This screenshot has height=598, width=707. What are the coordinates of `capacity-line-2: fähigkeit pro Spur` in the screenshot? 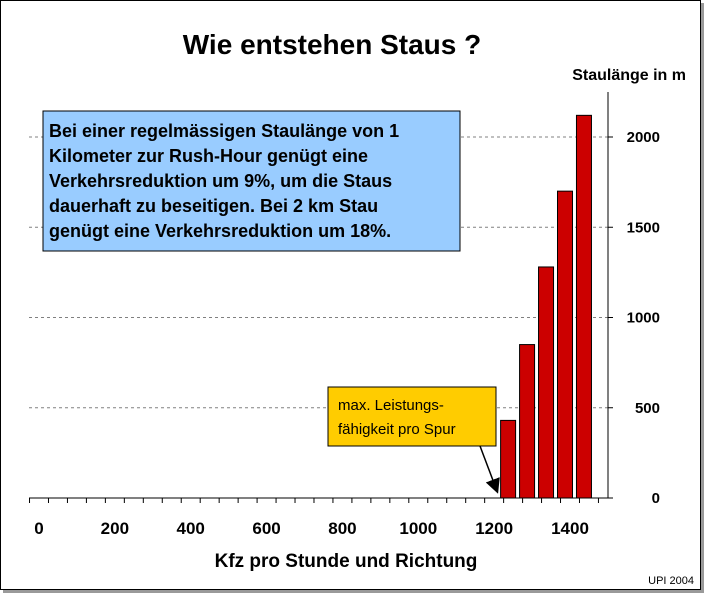 It's located at (397, 429).